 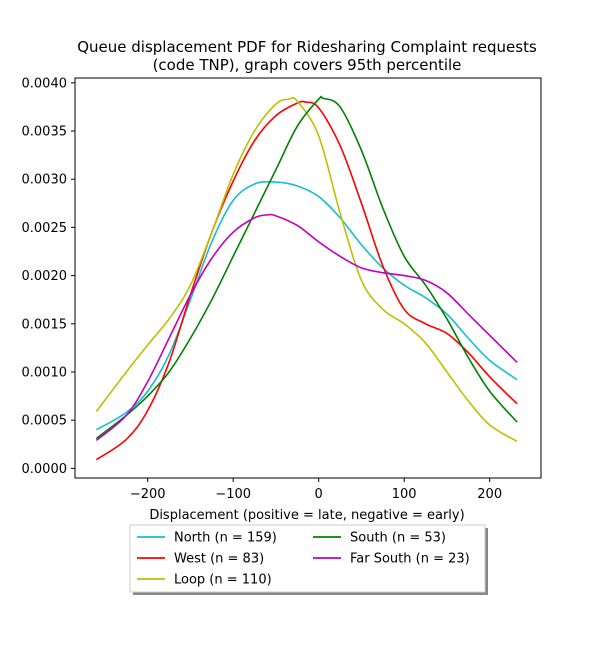 I want to click on chart-subtitle: (code TNP), graph covers 95th percentile, so click(x=307, y=65).